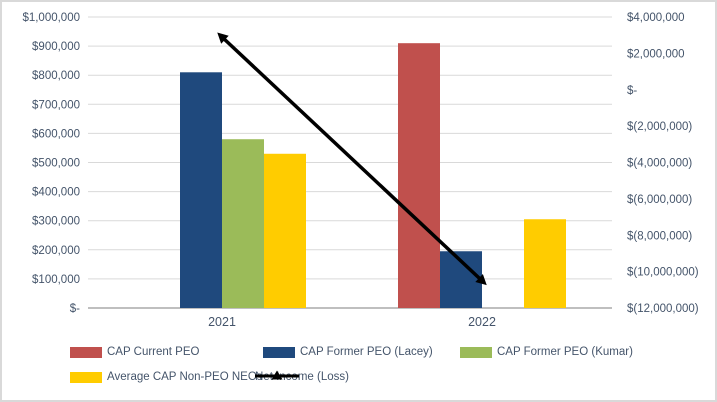 This screenshot has width=717, height=402. I want to click on left-axis-tick-label: $600,000, so click(56, 134).